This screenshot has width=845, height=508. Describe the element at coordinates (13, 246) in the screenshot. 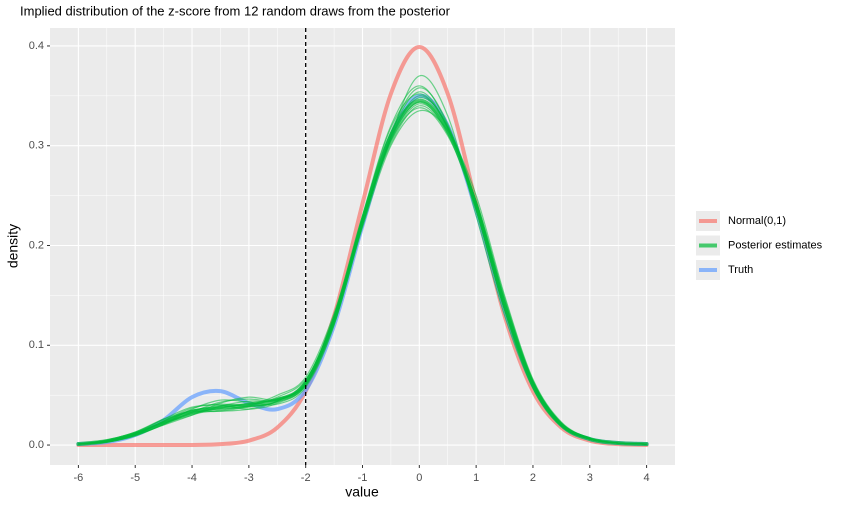

I see `y-axis-label: density` at that location.